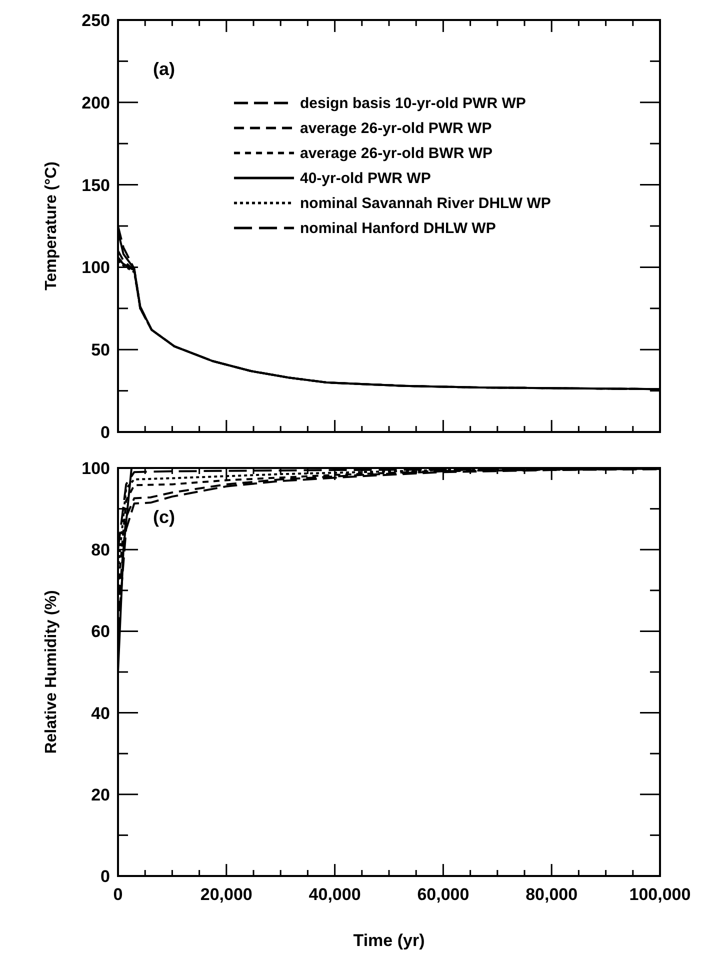 The width and height of the screenshot is (701, 975). I want to click on legend-label: nominal Savannah River DHLW WP, so click(425, 203).